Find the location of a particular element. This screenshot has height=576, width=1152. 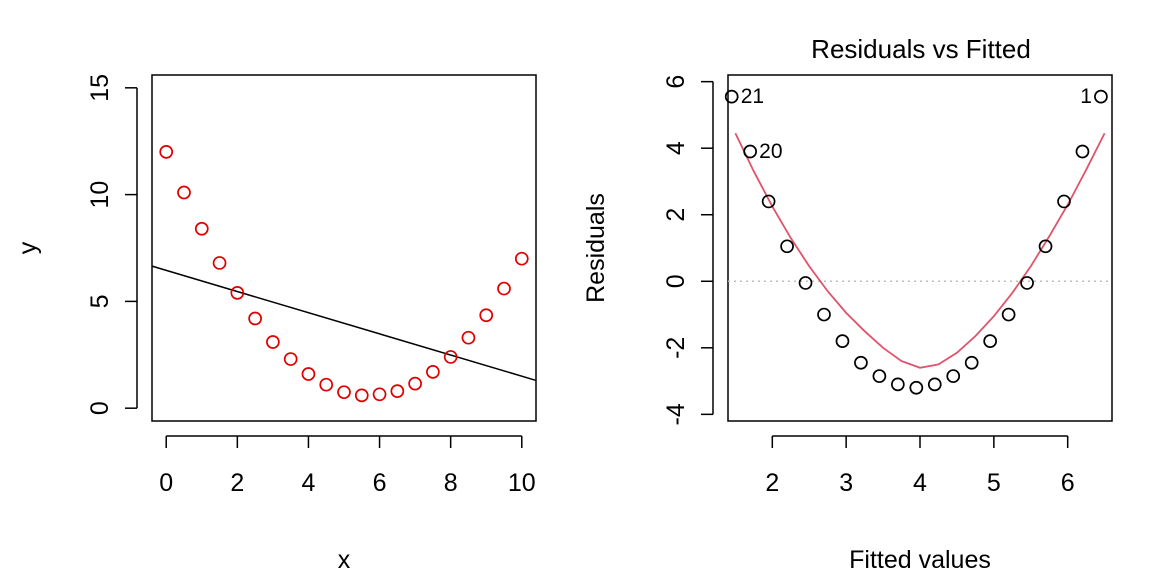

left-x-tick-label: 4 is located at coordinates (308, 483).